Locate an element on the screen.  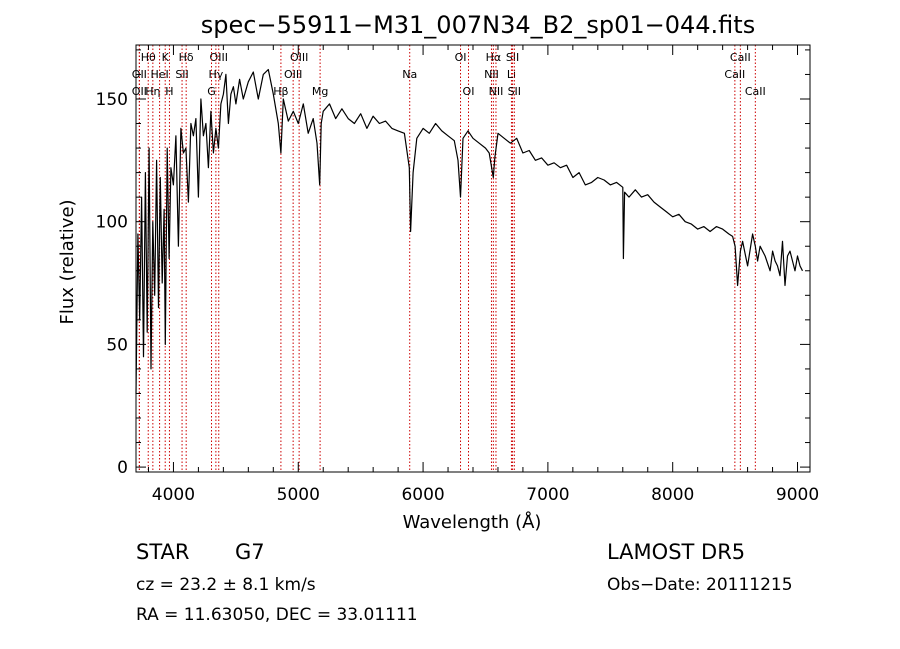
line-marker-label: Hθ is located at coordinates (148, 57).